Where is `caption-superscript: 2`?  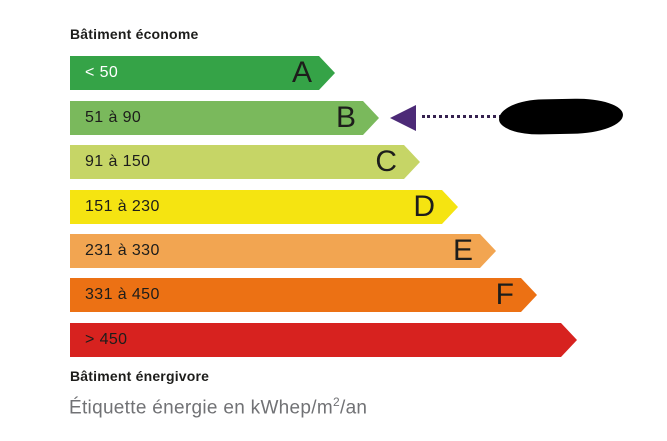 caption-superscript: 2 is located at coordinates (336, 402).